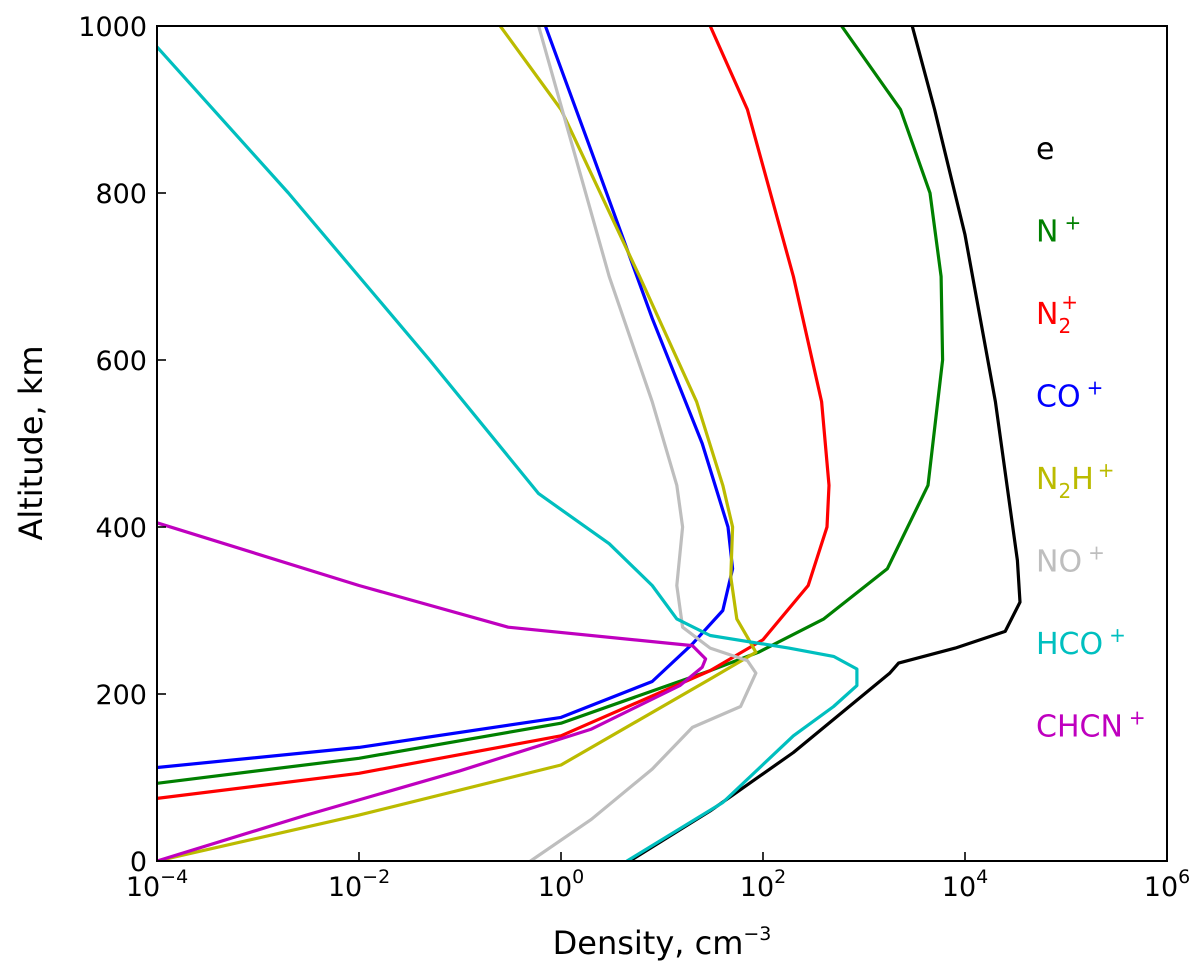 Image resolution: width=1200 pixels, height=971 pixels. Describe the element at coordinates (1069, 395) in the screenshot. I see `legend-label-4: CO +` at that location.